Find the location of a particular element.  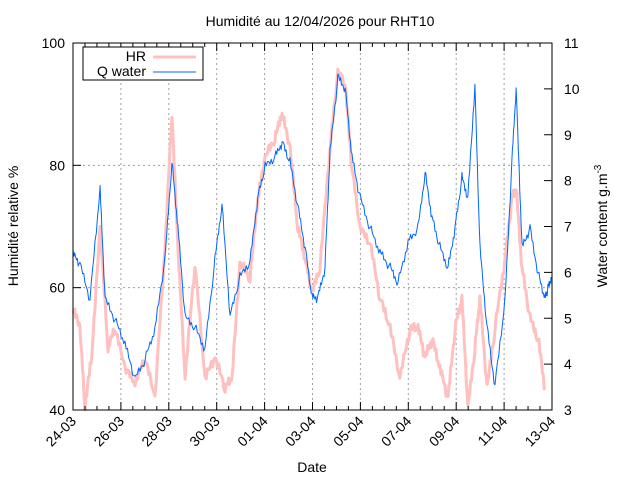

y2-axis-label-text: Water content g.m is located at coordinates (602, 231).